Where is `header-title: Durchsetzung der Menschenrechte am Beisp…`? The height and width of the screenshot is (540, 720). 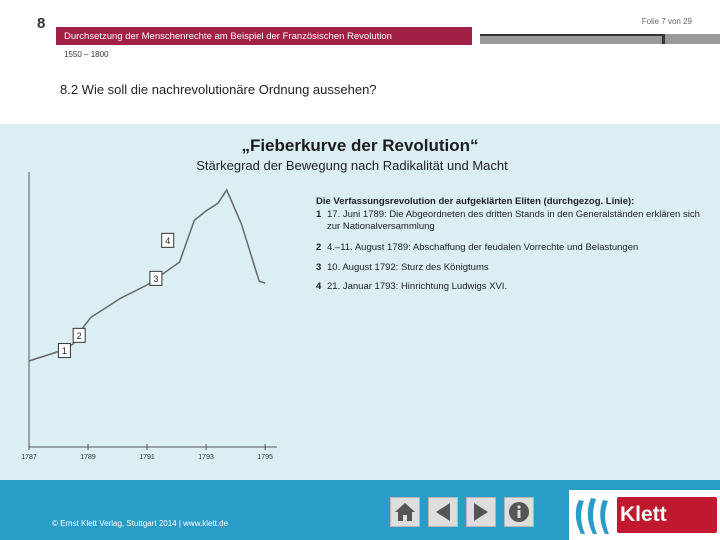 header-title: Durchsetzung der Menschenrechte am Beisp… is located at coordinates (228, 36).